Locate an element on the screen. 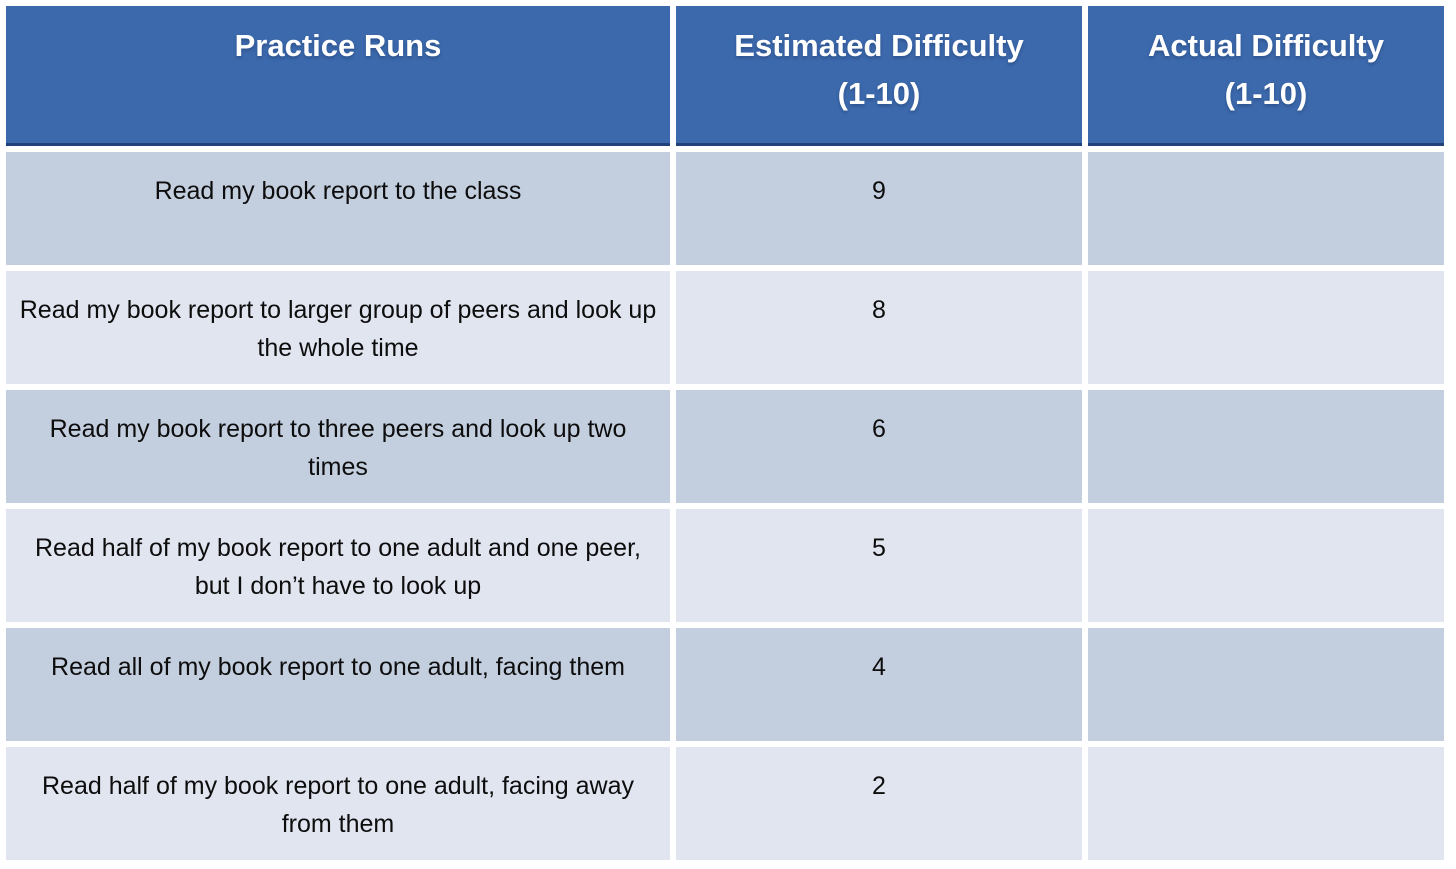 The height and width of the screenshot is (869, 1456). estimated-cell: 9 is located at coordinates (879, 208).